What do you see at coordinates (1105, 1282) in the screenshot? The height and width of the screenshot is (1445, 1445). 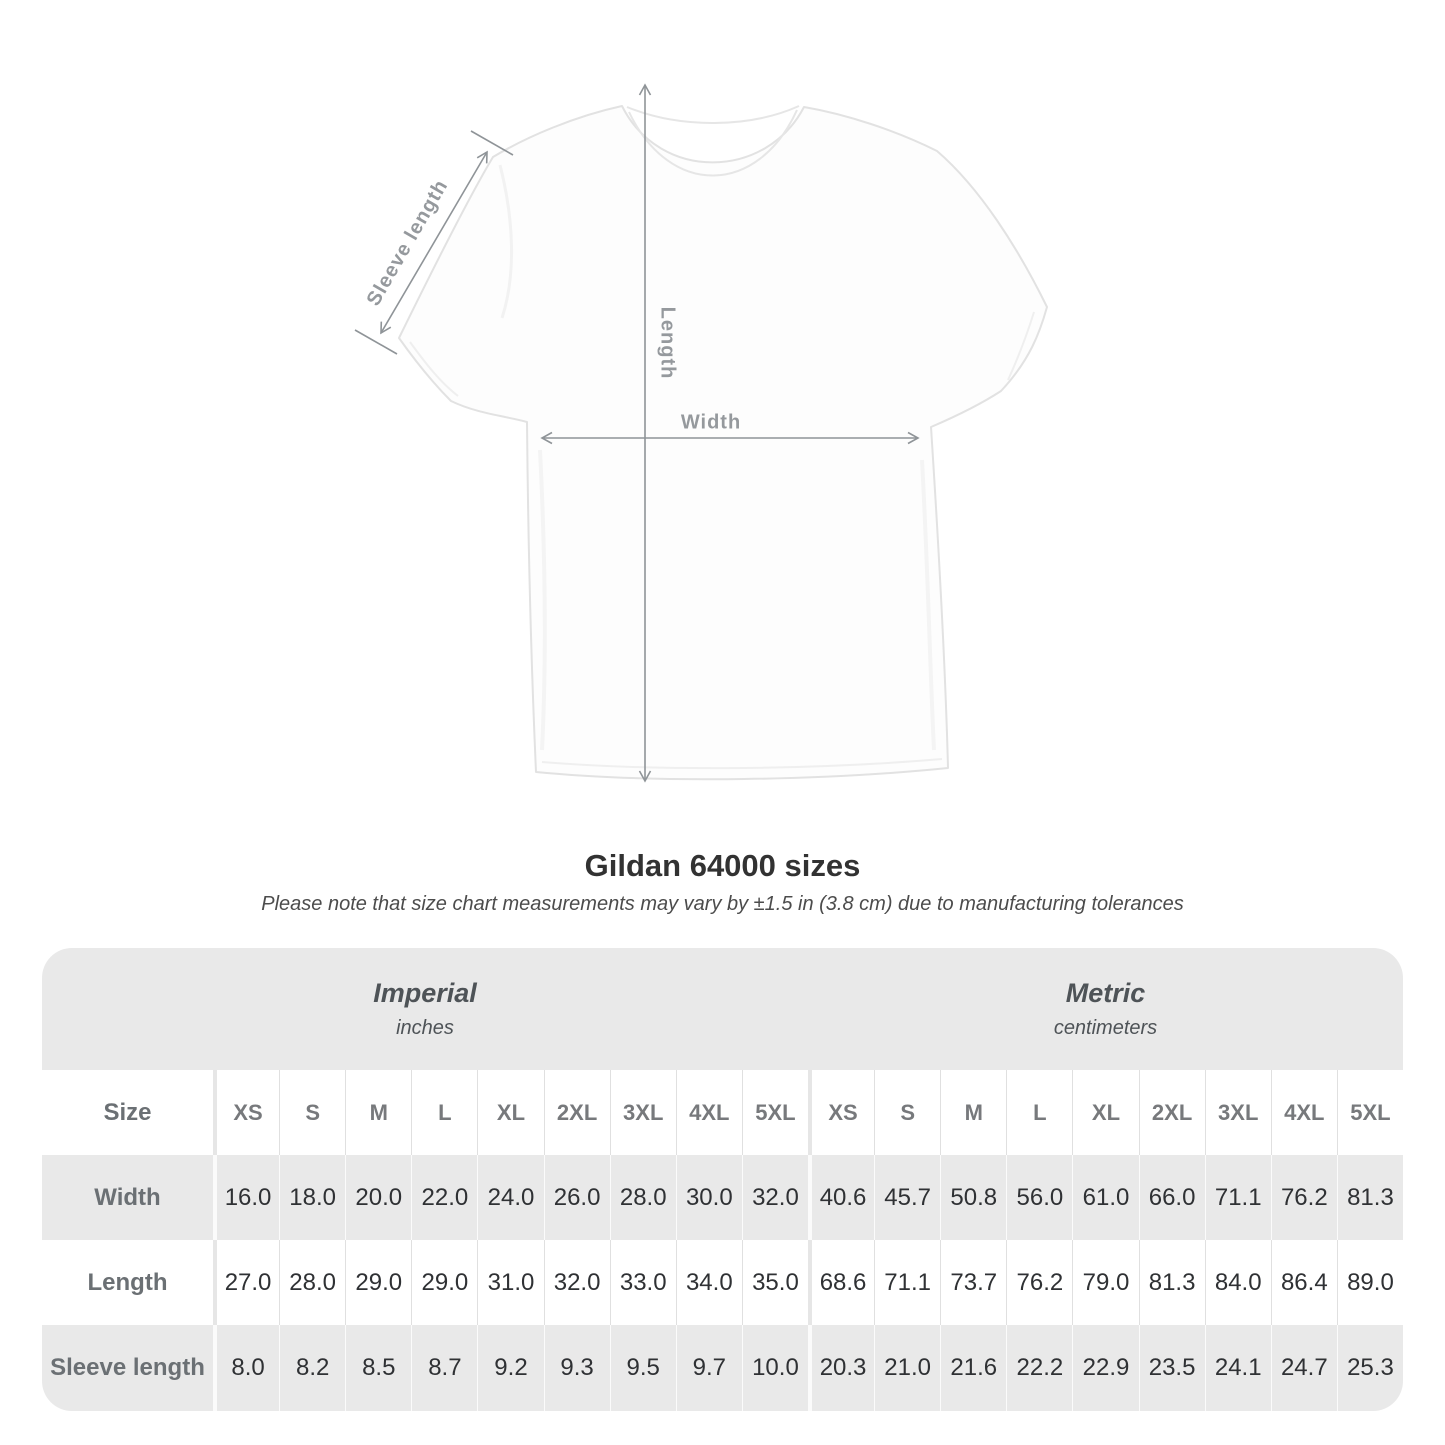 I see `table-cell: 79.0` at bounding box center [1105, 1282].